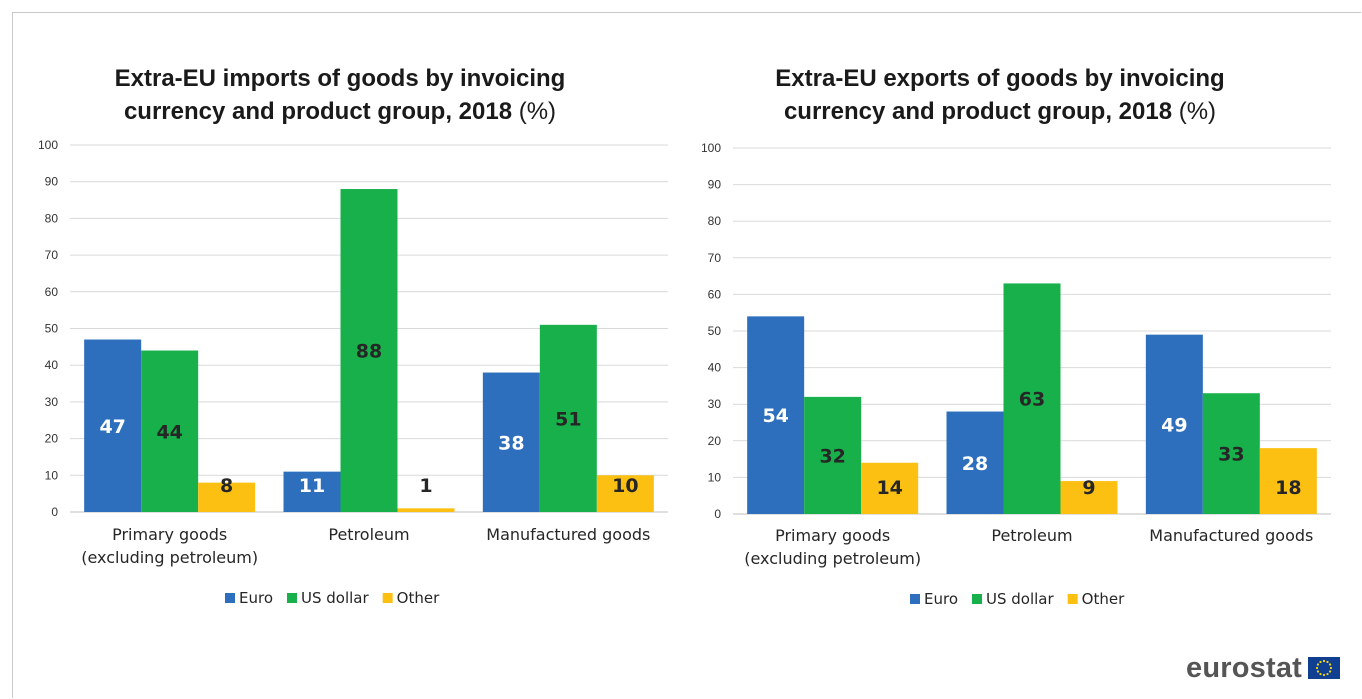  Describe the element at coordinates (832, 535) in the screenshot. I see `exports-category-label: Primary goods` at that location.